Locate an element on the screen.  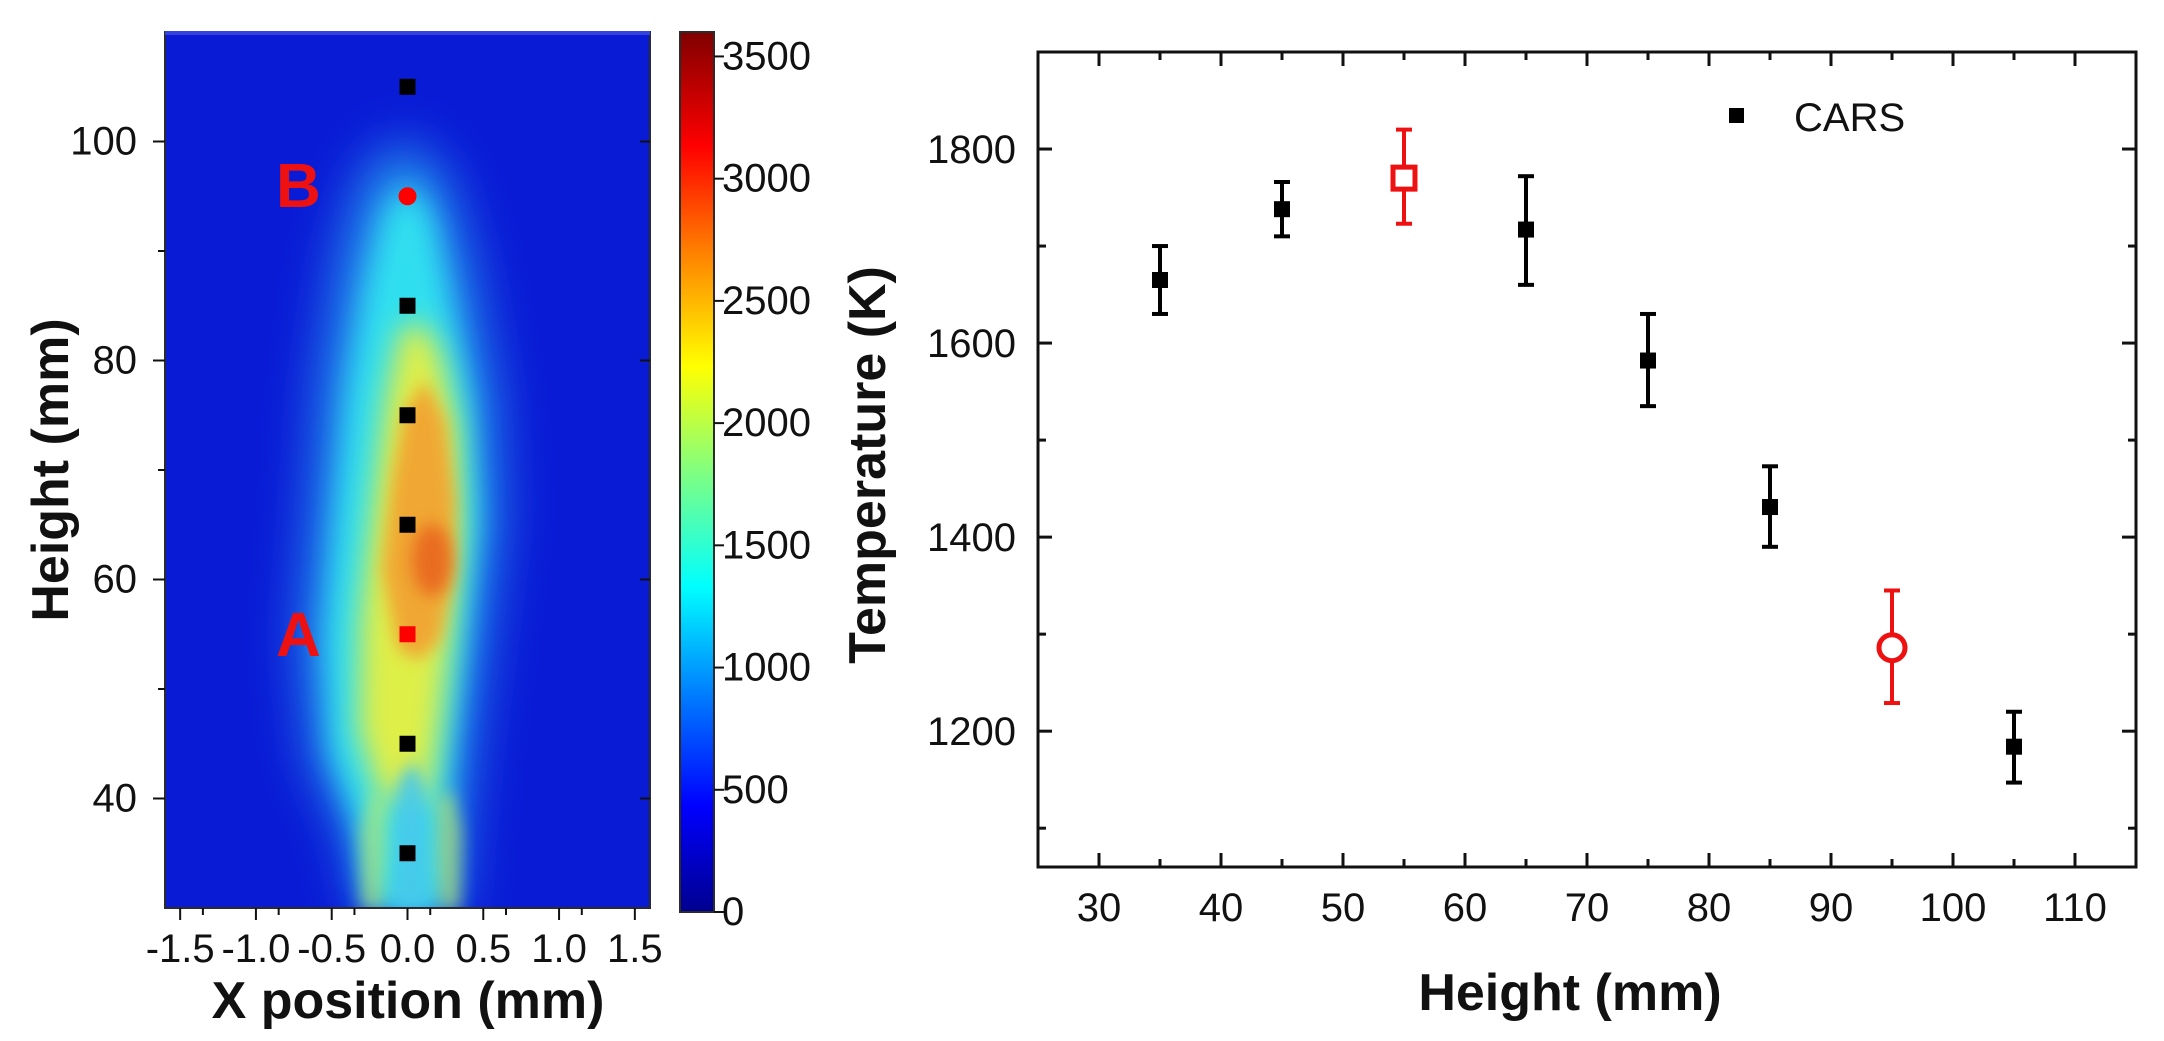
scatter-y-tick-label: 1600 is located at coordinates (971, 344).